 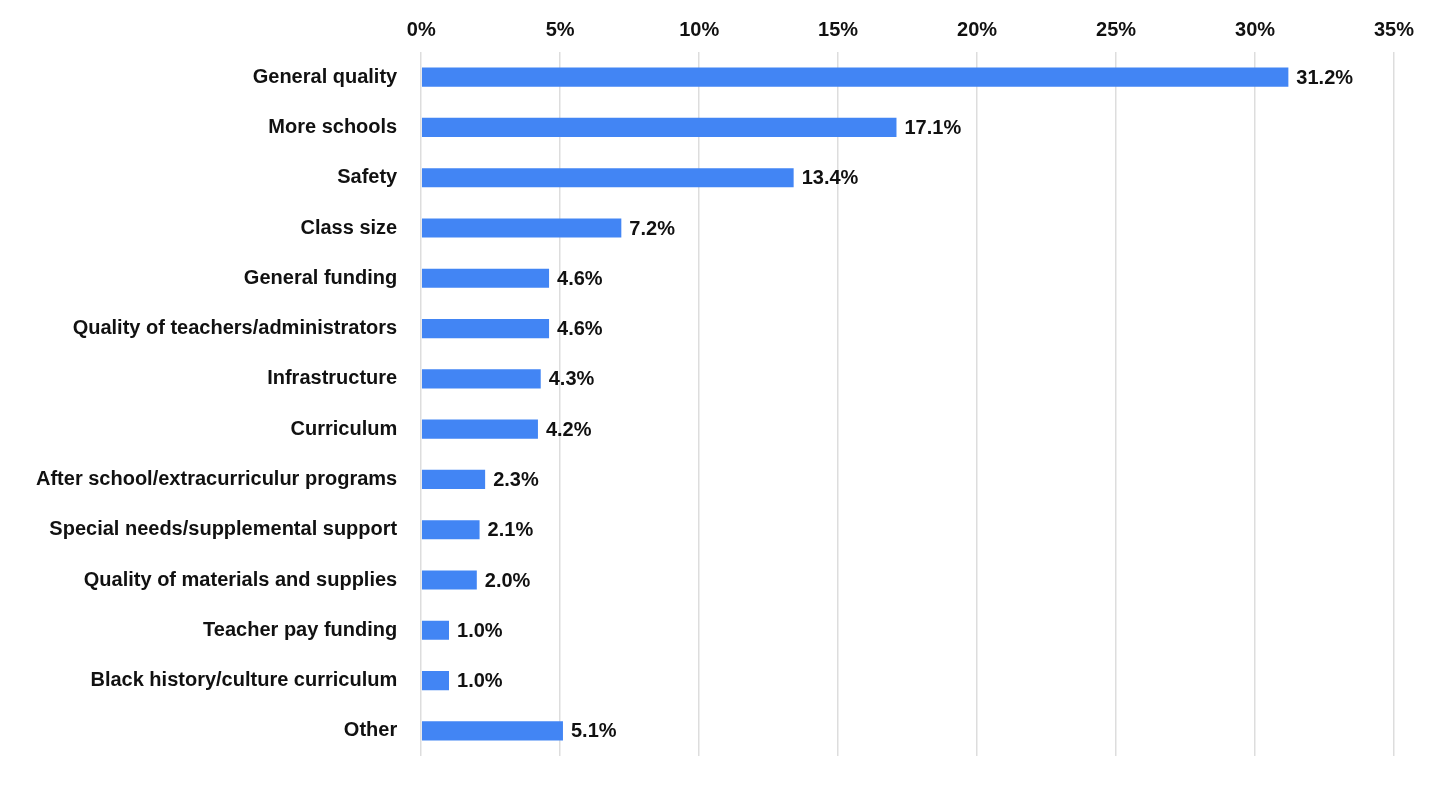 I want to click on y-tick-label: Quality of materials and supplies, so click(x=240, y=578).